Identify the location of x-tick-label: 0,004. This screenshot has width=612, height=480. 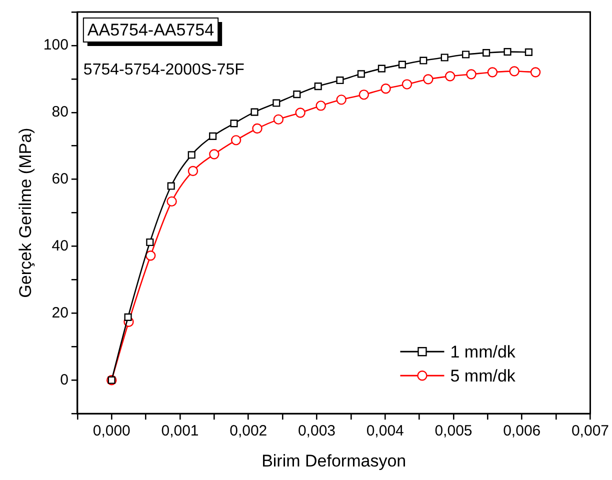
(385, 431).